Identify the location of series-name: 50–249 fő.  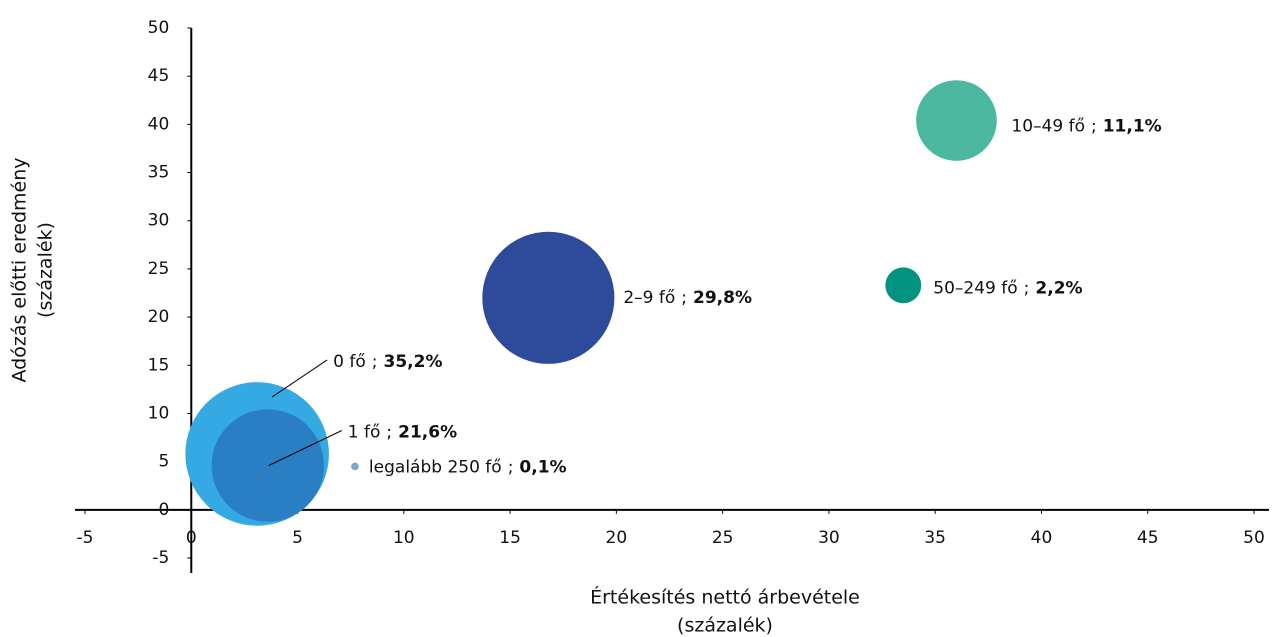
(975, 288).